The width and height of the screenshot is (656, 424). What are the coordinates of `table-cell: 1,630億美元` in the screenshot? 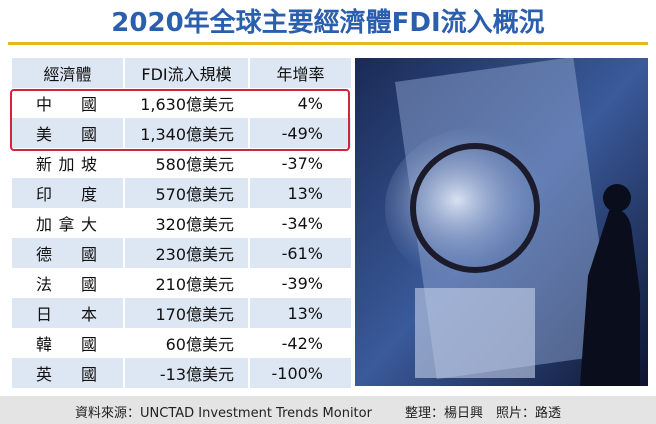 It's located at (186, 103).